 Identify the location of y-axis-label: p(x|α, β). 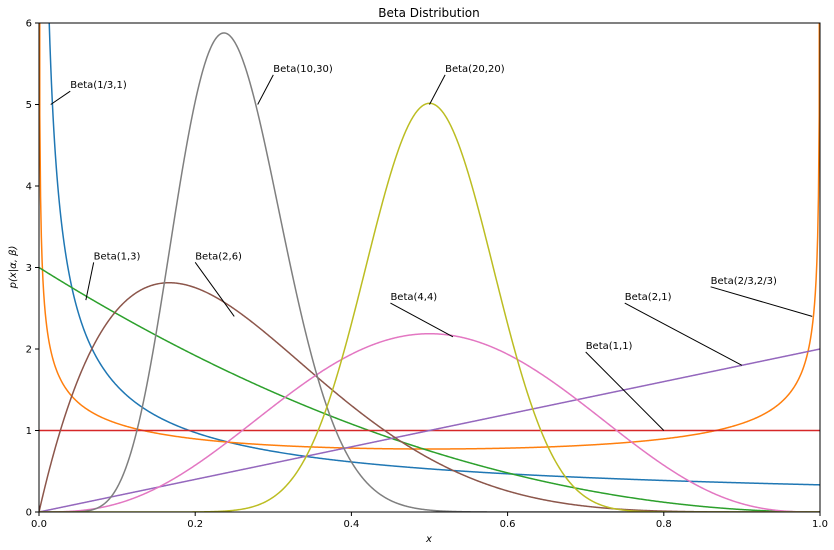
(13, 268).